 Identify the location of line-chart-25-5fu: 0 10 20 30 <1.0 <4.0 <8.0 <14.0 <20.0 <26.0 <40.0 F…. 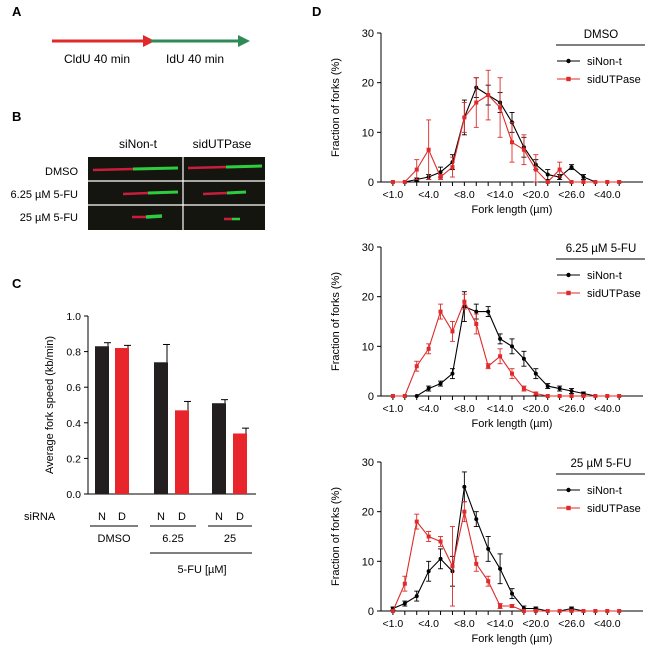
(487, 551).